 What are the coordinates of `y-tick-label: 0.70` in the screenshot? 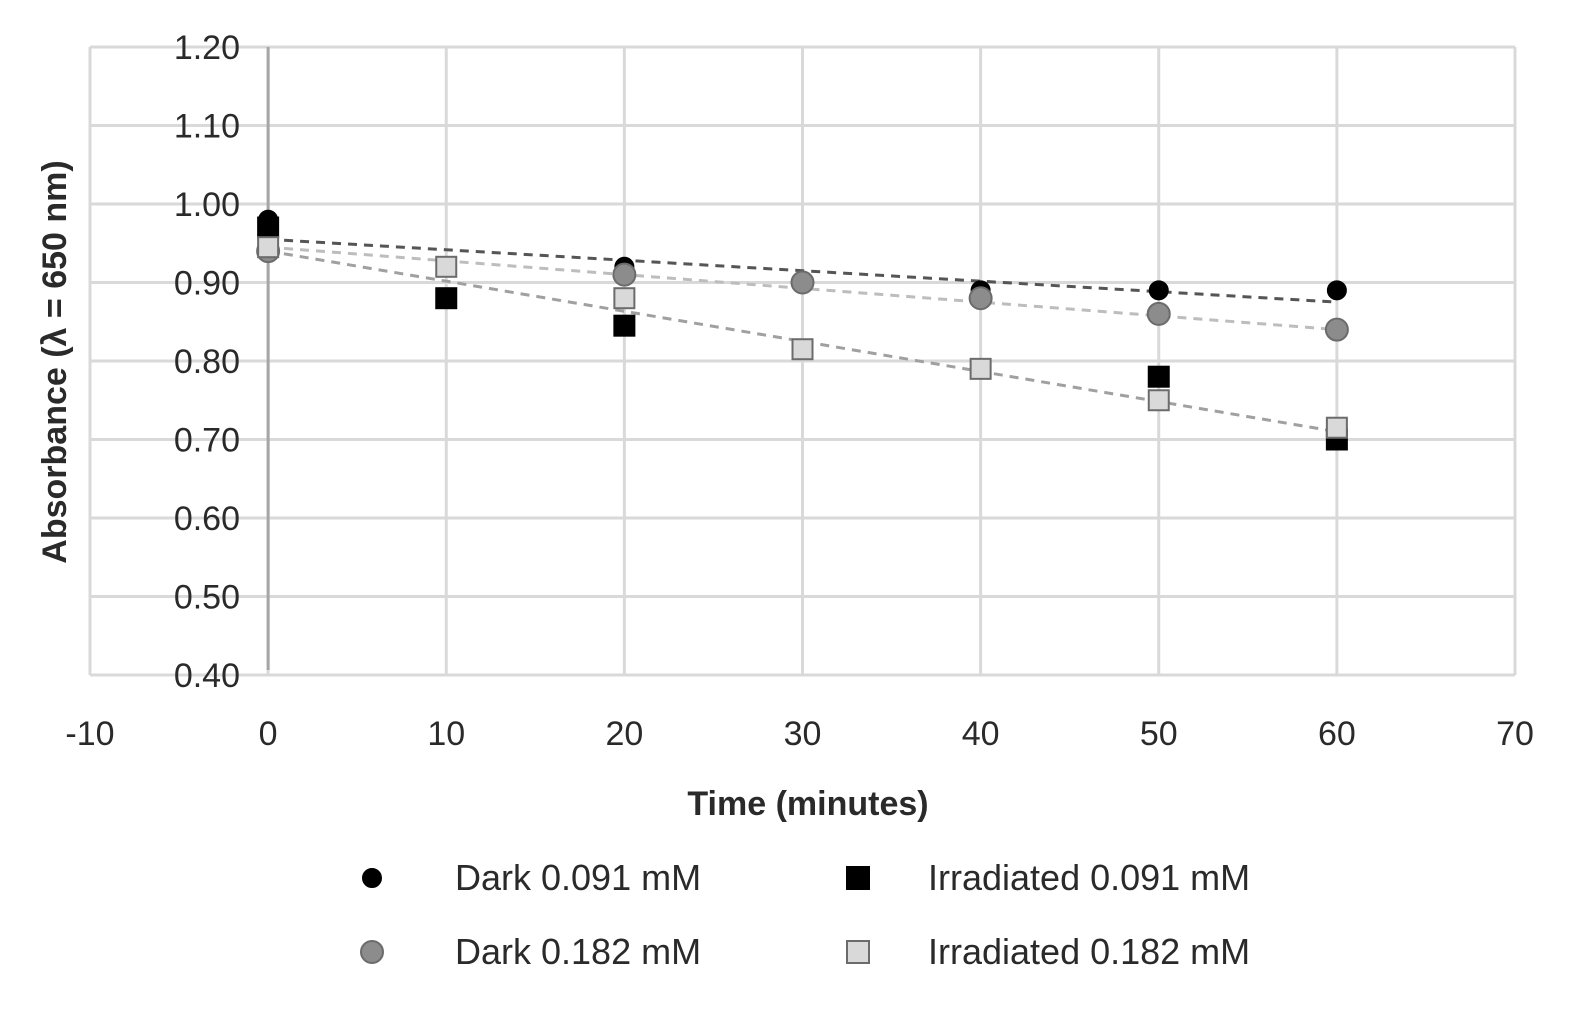 It's located at (207, 441).